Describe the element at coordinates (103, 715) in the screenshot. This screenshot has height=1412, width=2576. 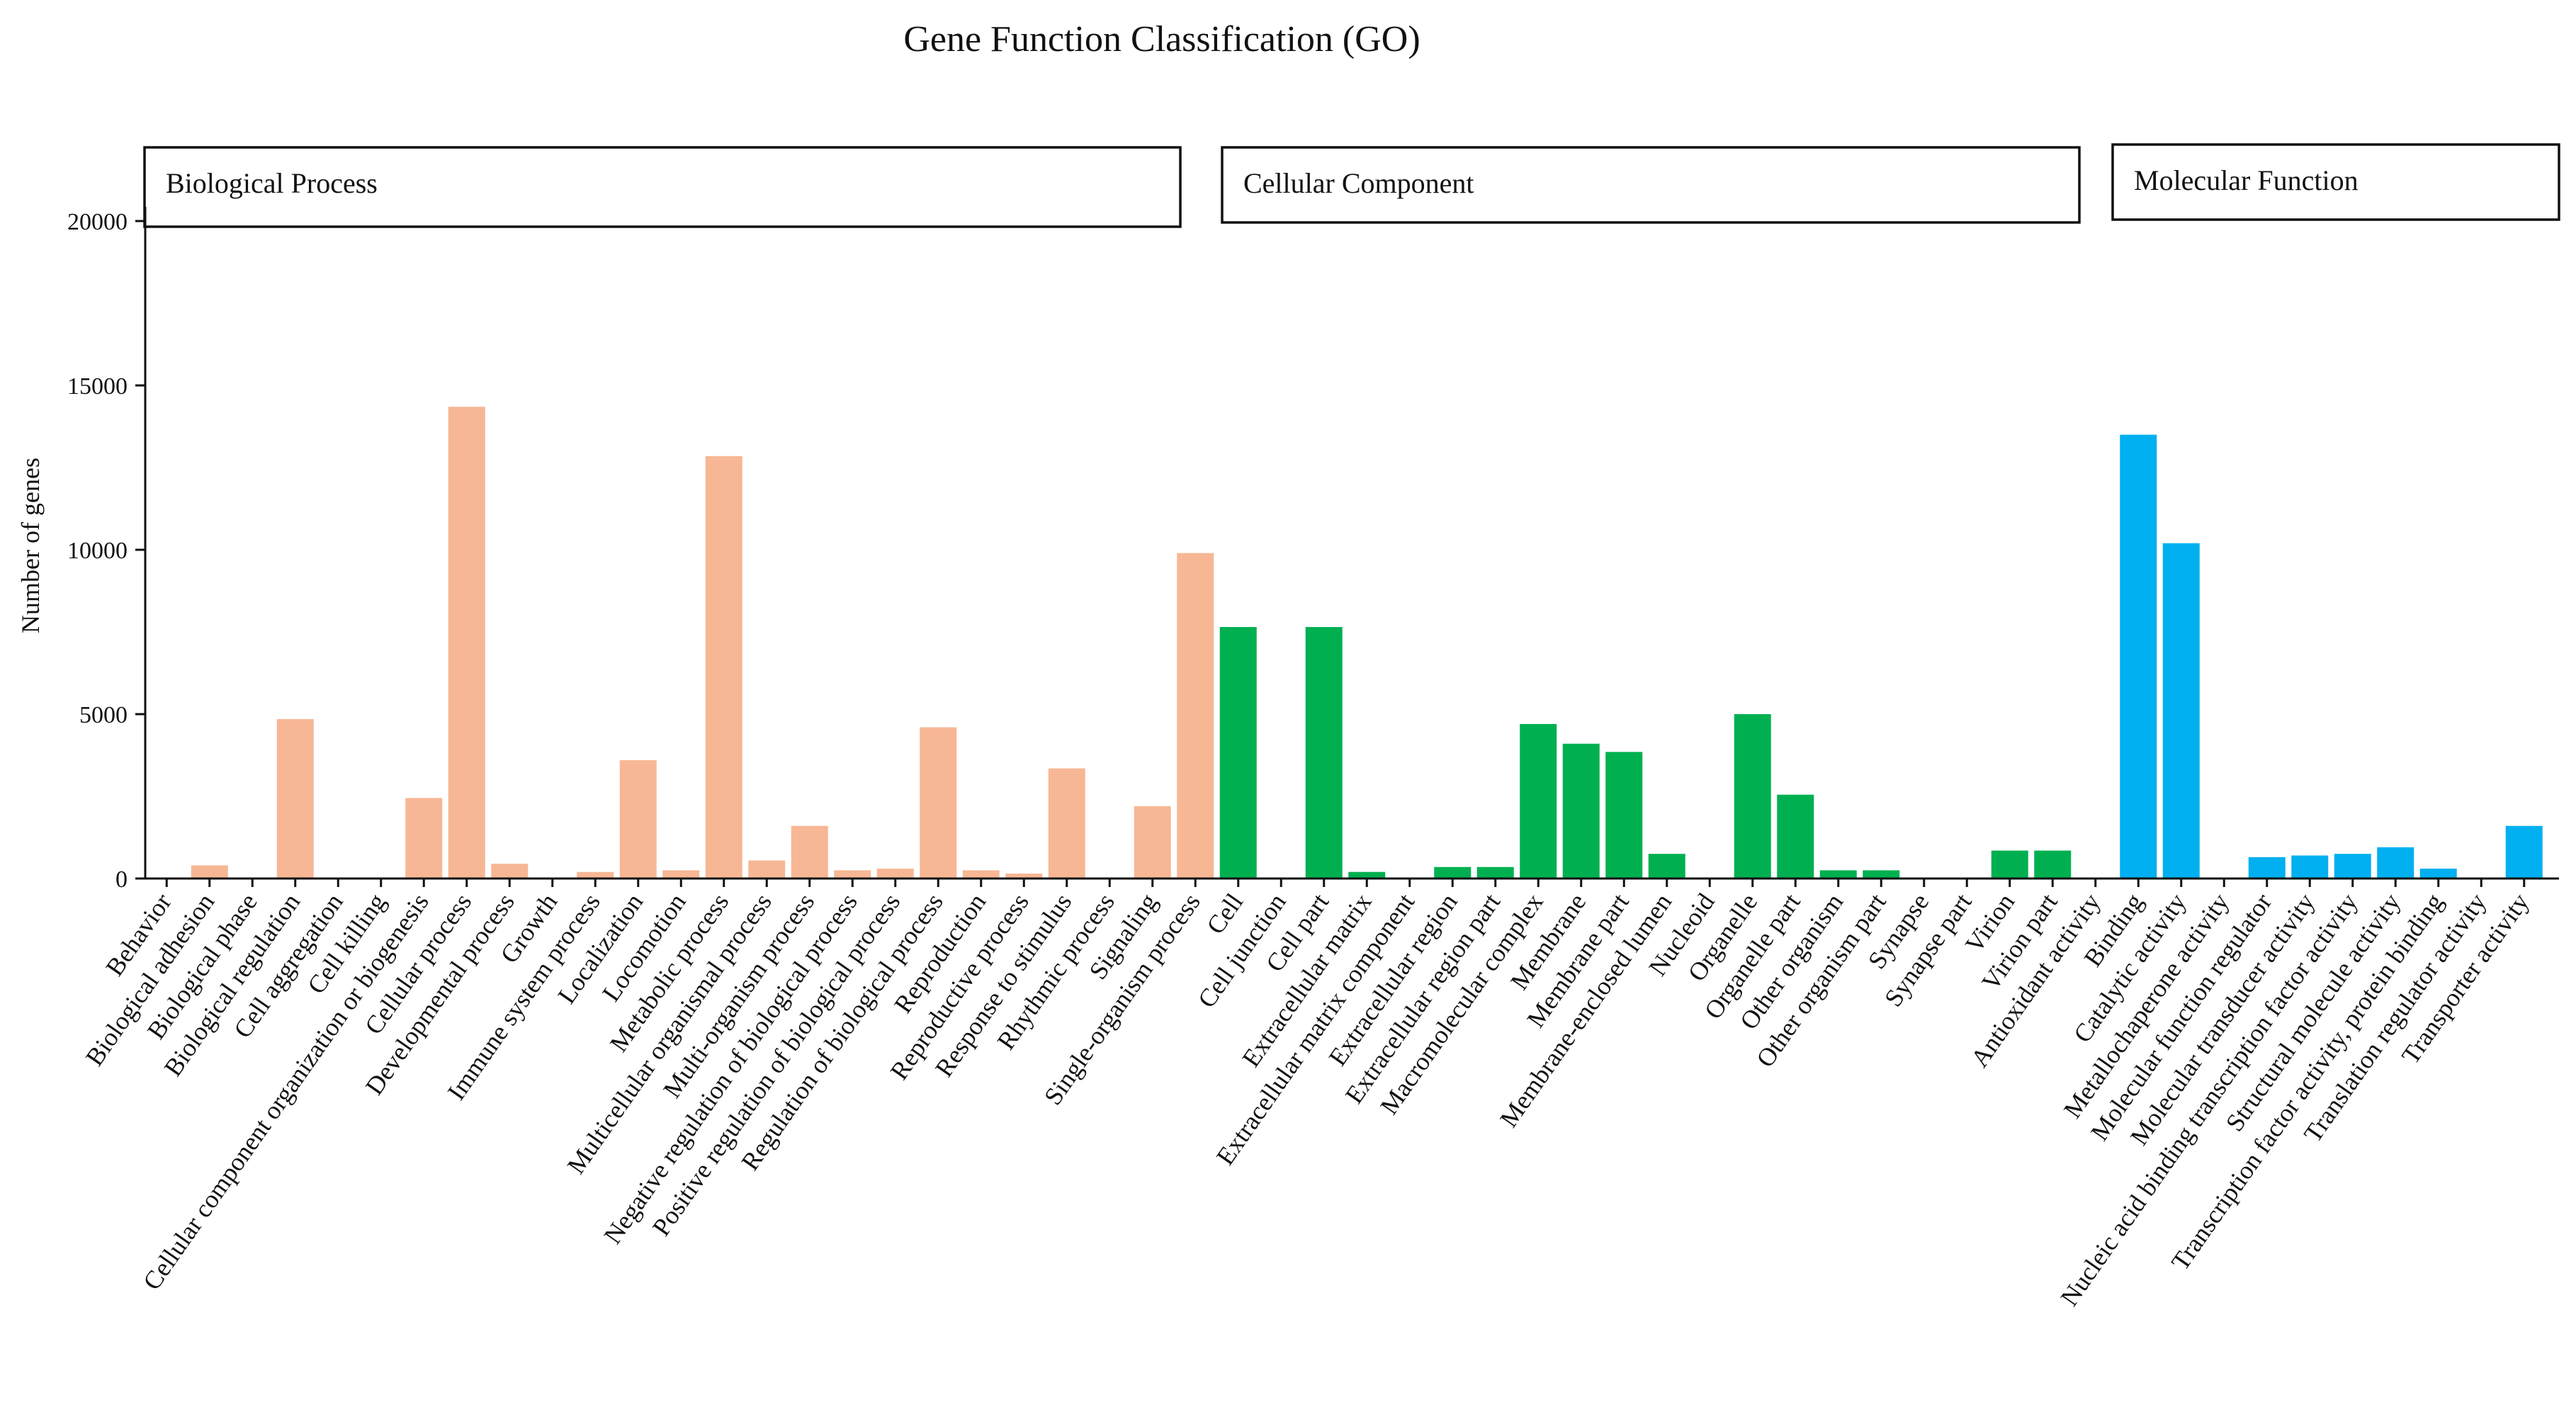
I see `y-tick-label: 5000` at that location.